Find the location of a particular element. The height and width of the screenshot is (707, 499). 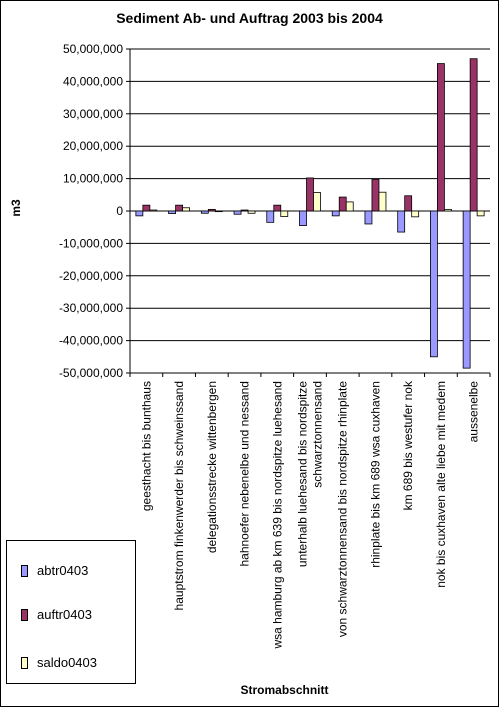

x-tick-label: hauptstrom finkenwerder bis schweinssand is located at coordinates (179, 495).